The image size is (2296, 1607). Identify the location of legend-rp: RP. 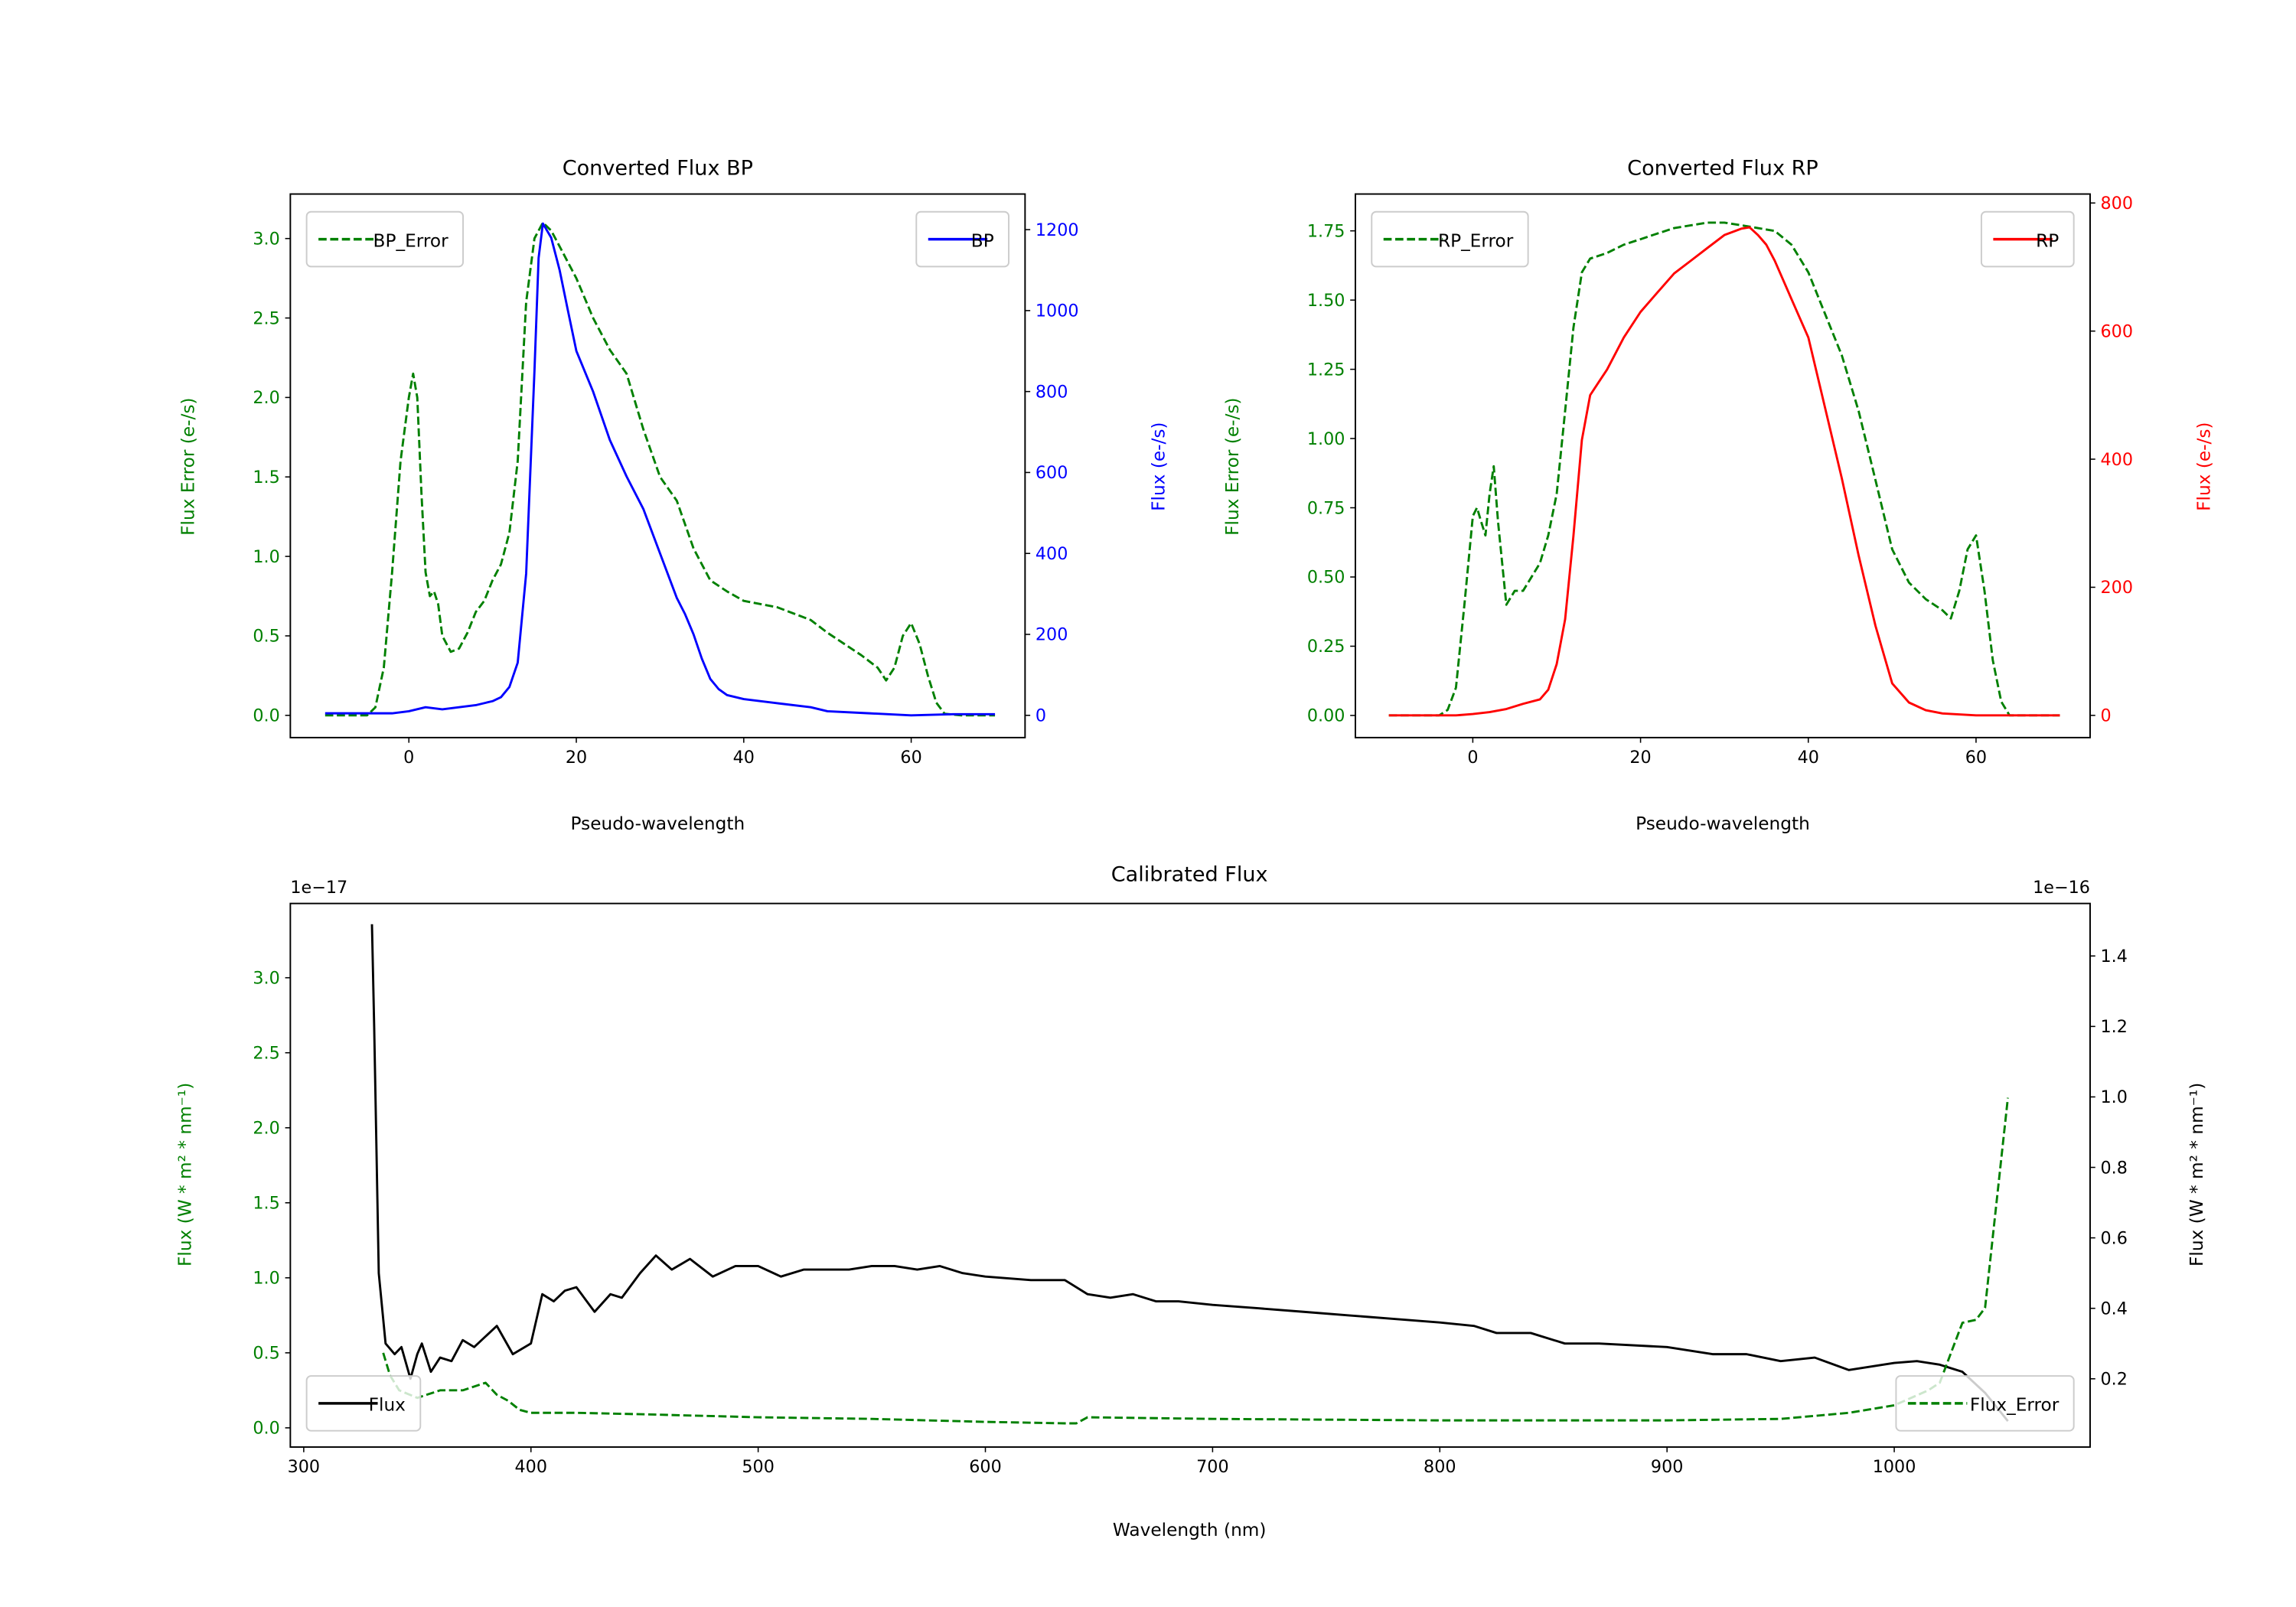
(2027, 239).